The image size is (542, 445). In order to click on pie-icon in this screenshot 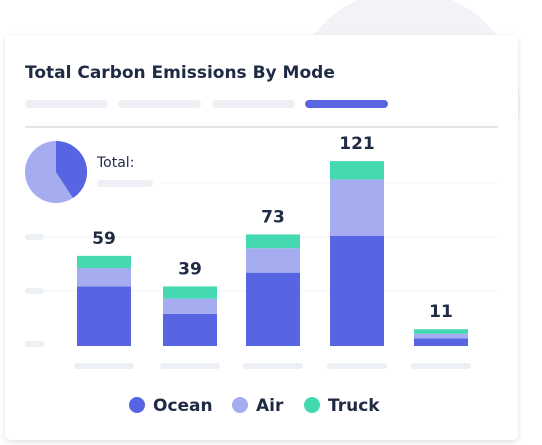, I will do `click(56, 171)`.